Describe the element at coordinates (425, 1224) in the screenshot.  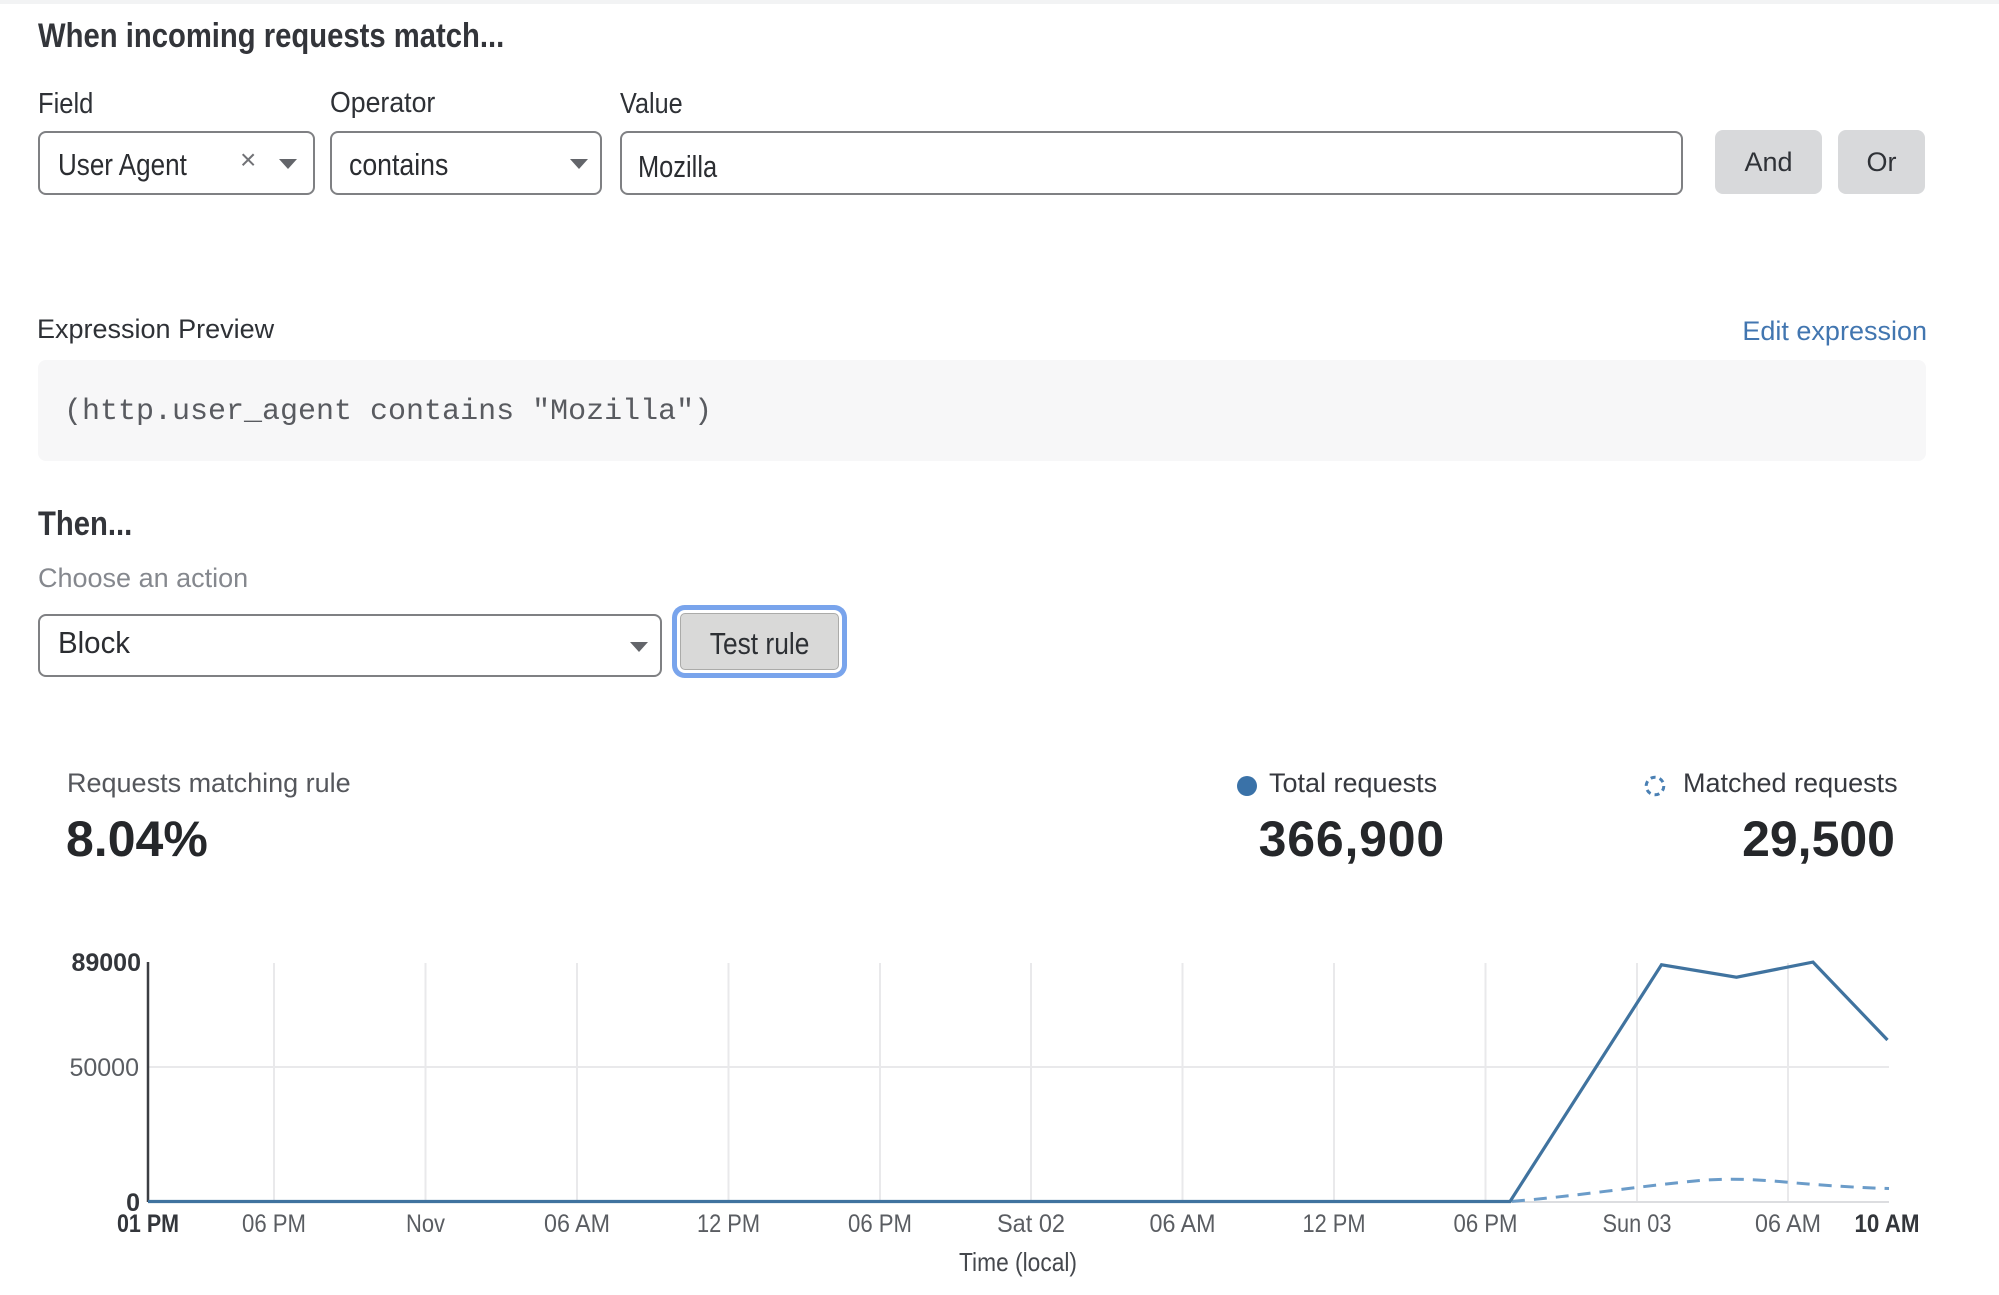
I see `svg-text: Nov` at that location.